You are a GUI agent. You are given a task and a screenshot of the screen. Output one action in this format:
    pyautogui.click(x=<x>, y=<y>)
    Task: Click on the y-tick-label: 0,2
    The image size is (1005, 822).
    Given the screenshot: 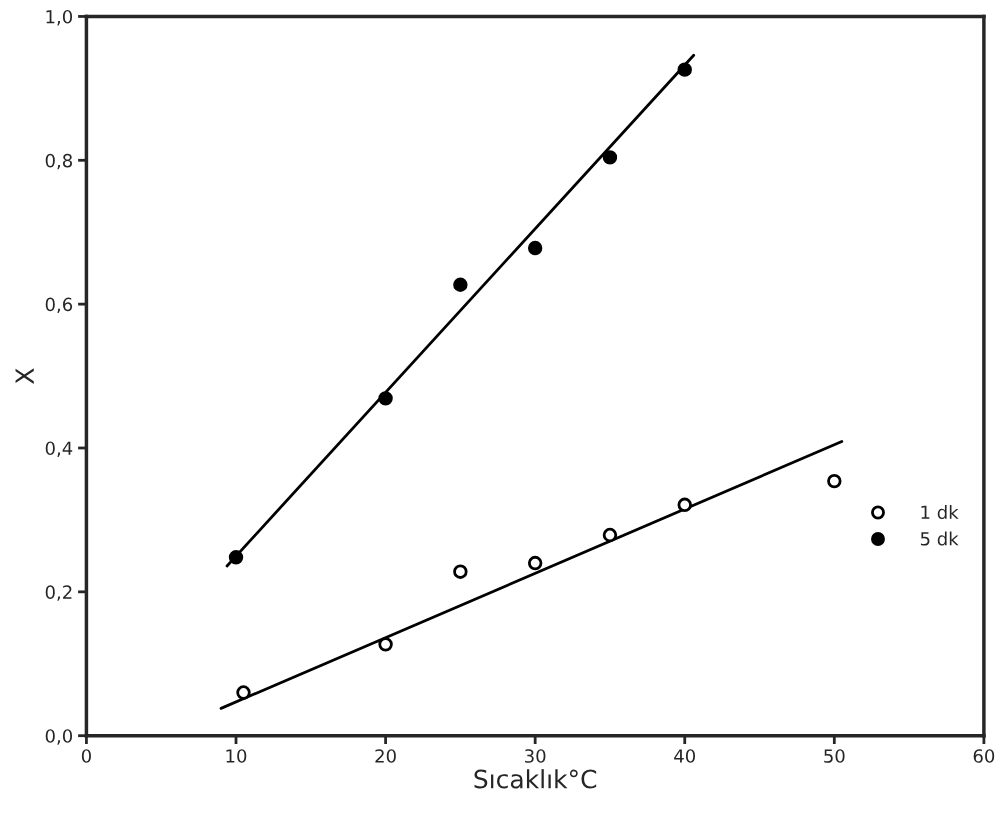 What is the action you would take?
    pyautogui.click(x=58, y=593)
    